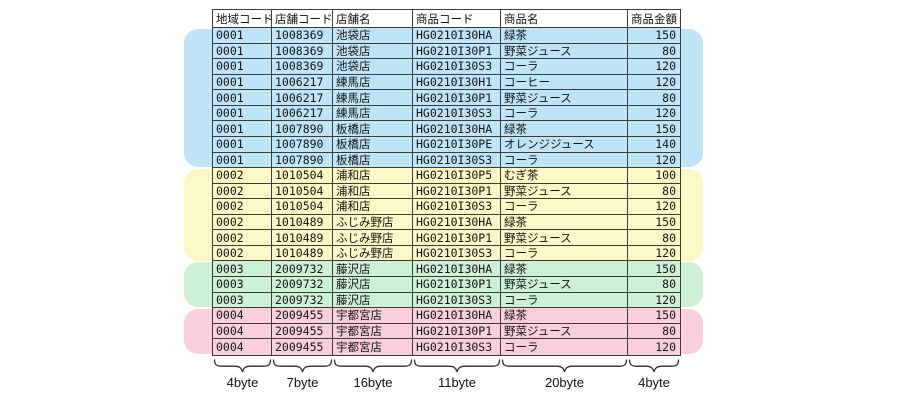 The height and width of the screenshot is (401, 900). Describe the element at coordinates (564, 19) in the screenshot. I see `column-header-product_name: 商品名` at that location.